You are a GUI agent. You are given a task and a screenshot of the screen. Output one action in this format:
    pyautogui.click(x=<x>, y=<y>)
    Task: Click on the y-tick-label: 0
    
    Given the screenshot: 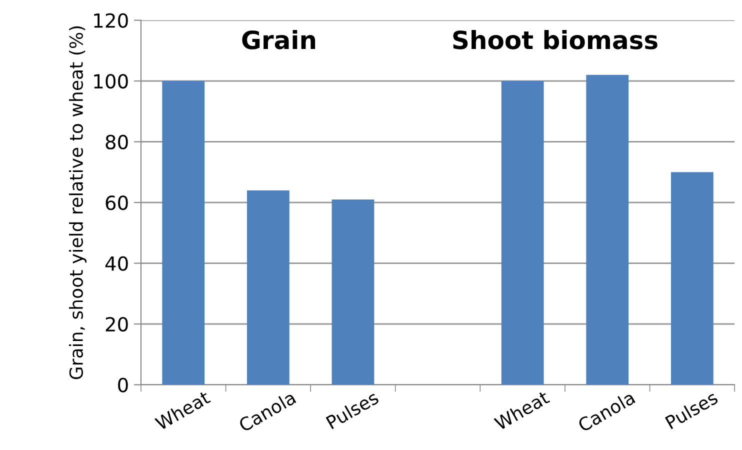 What is the action you would take?
    pyautogui.click(x=123, y=385)
    